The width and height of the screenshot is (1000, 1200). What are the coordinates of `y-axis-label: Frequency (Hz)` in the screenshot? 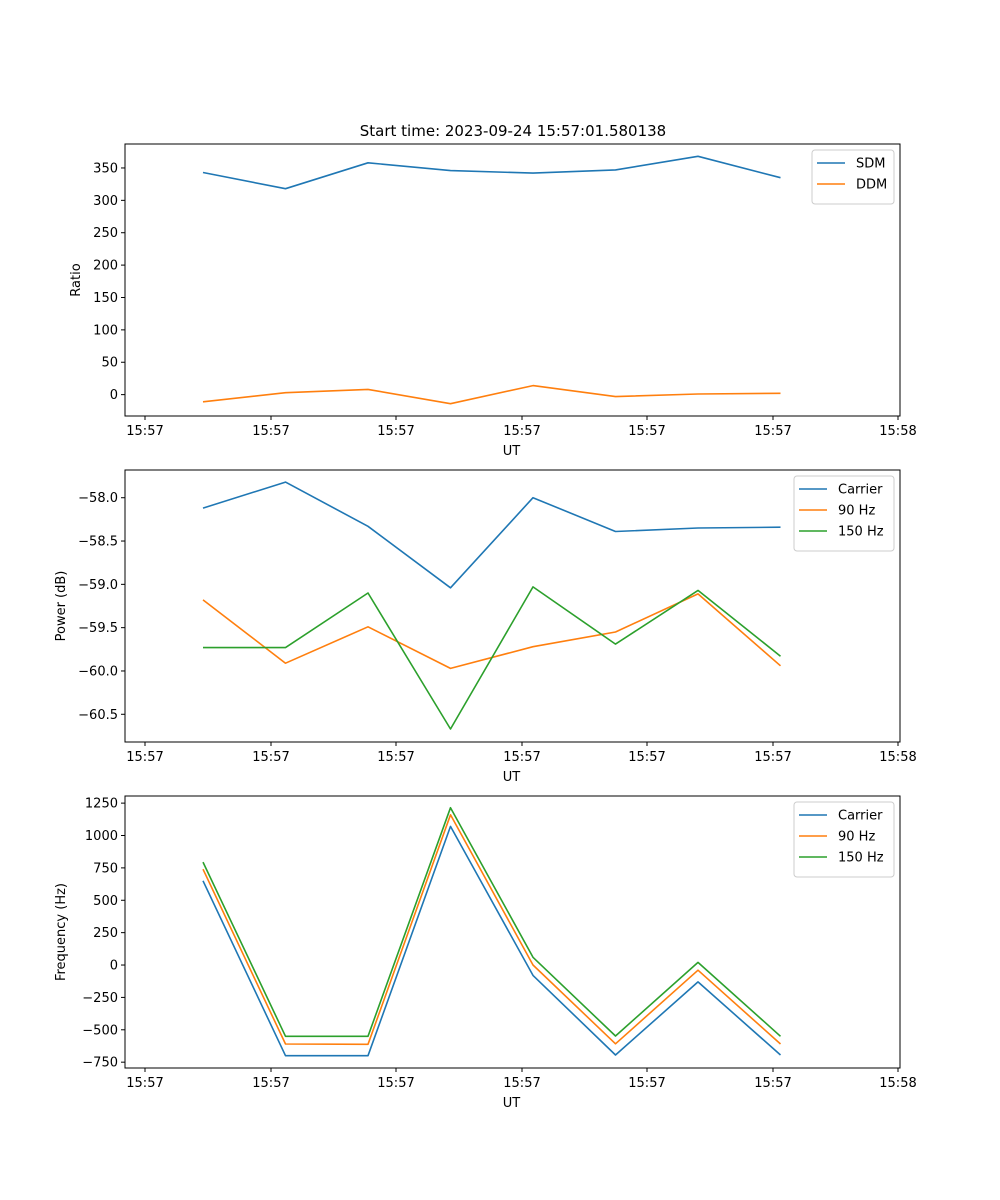 It's located at (61, 932).